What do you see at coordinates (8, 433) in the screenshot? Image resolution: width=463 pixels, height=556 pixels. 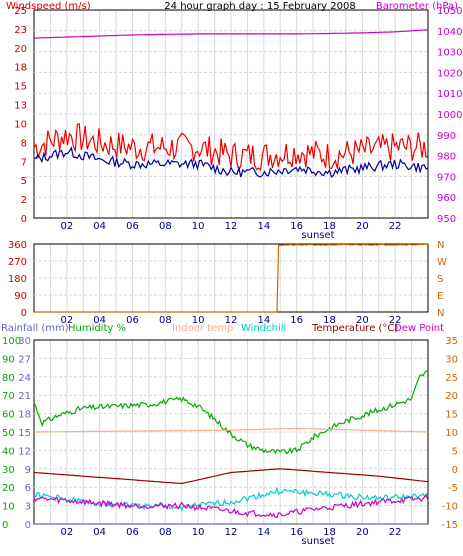 I see `y-tick-humidity: 50` at bounding box center [8, 433].